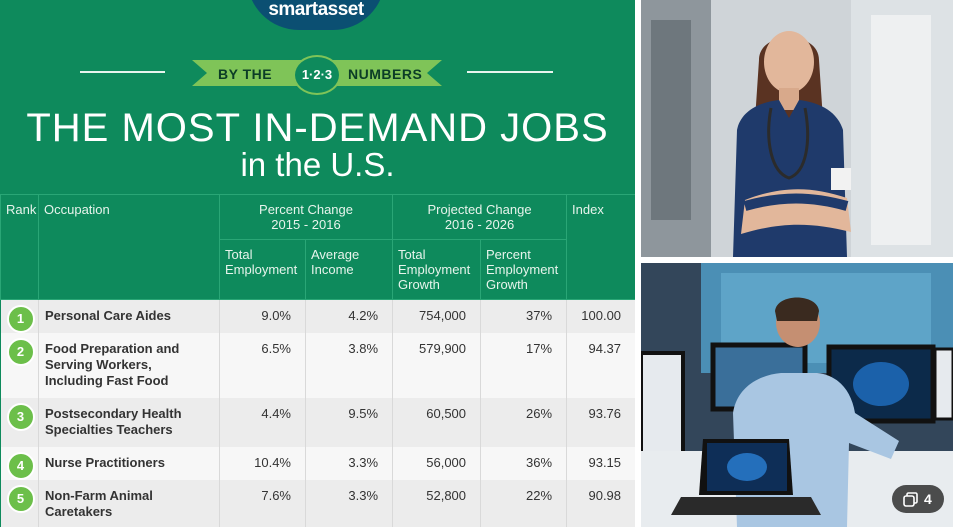 The width and height of the screenshot is (953, 527). I want to click on index-cell: 100.00, so click(600, 316).